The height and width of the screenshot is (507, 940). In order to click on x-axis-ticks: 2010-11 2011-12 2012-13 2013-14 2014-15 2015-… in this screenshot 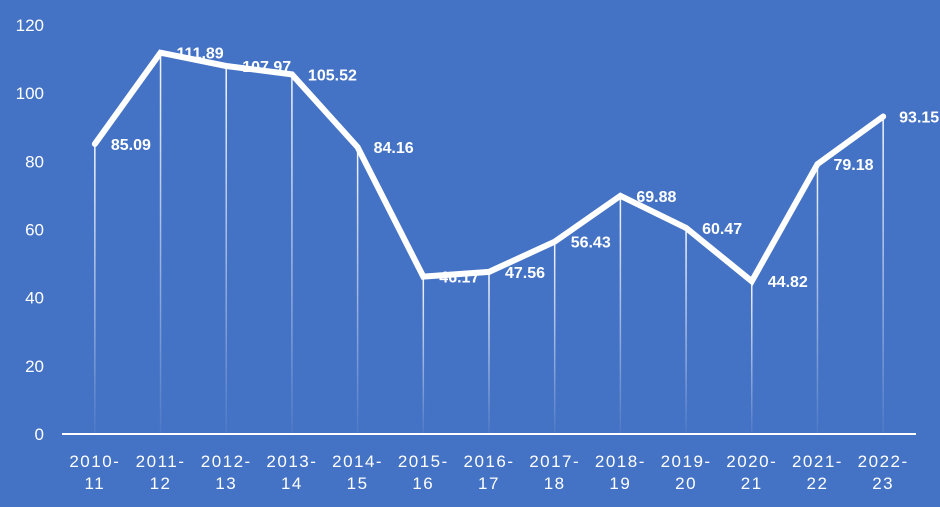, I will do `click(489, 472)`.